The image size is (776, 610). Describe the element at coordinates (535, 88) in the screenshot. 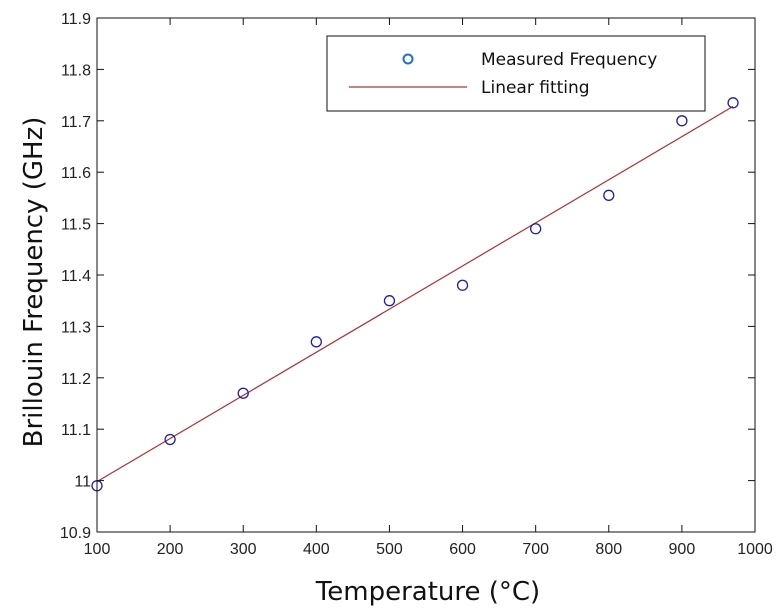

I see `legend-label-fit: Linear fitting` at that location.